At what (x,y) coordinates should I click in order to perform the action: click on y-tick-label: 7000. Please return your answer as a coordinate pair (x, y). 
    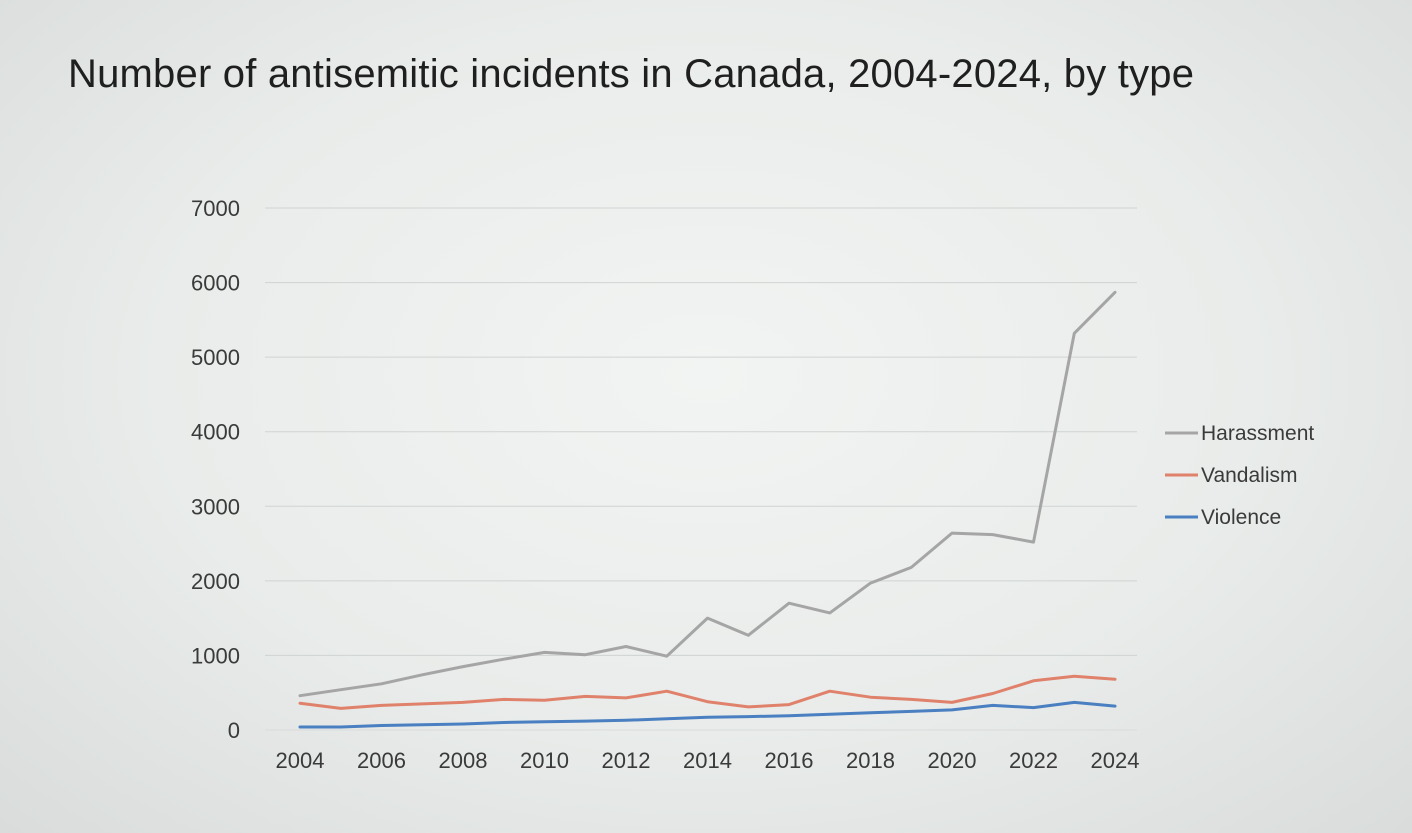
    Looking at the image, I should click on (215, 208).